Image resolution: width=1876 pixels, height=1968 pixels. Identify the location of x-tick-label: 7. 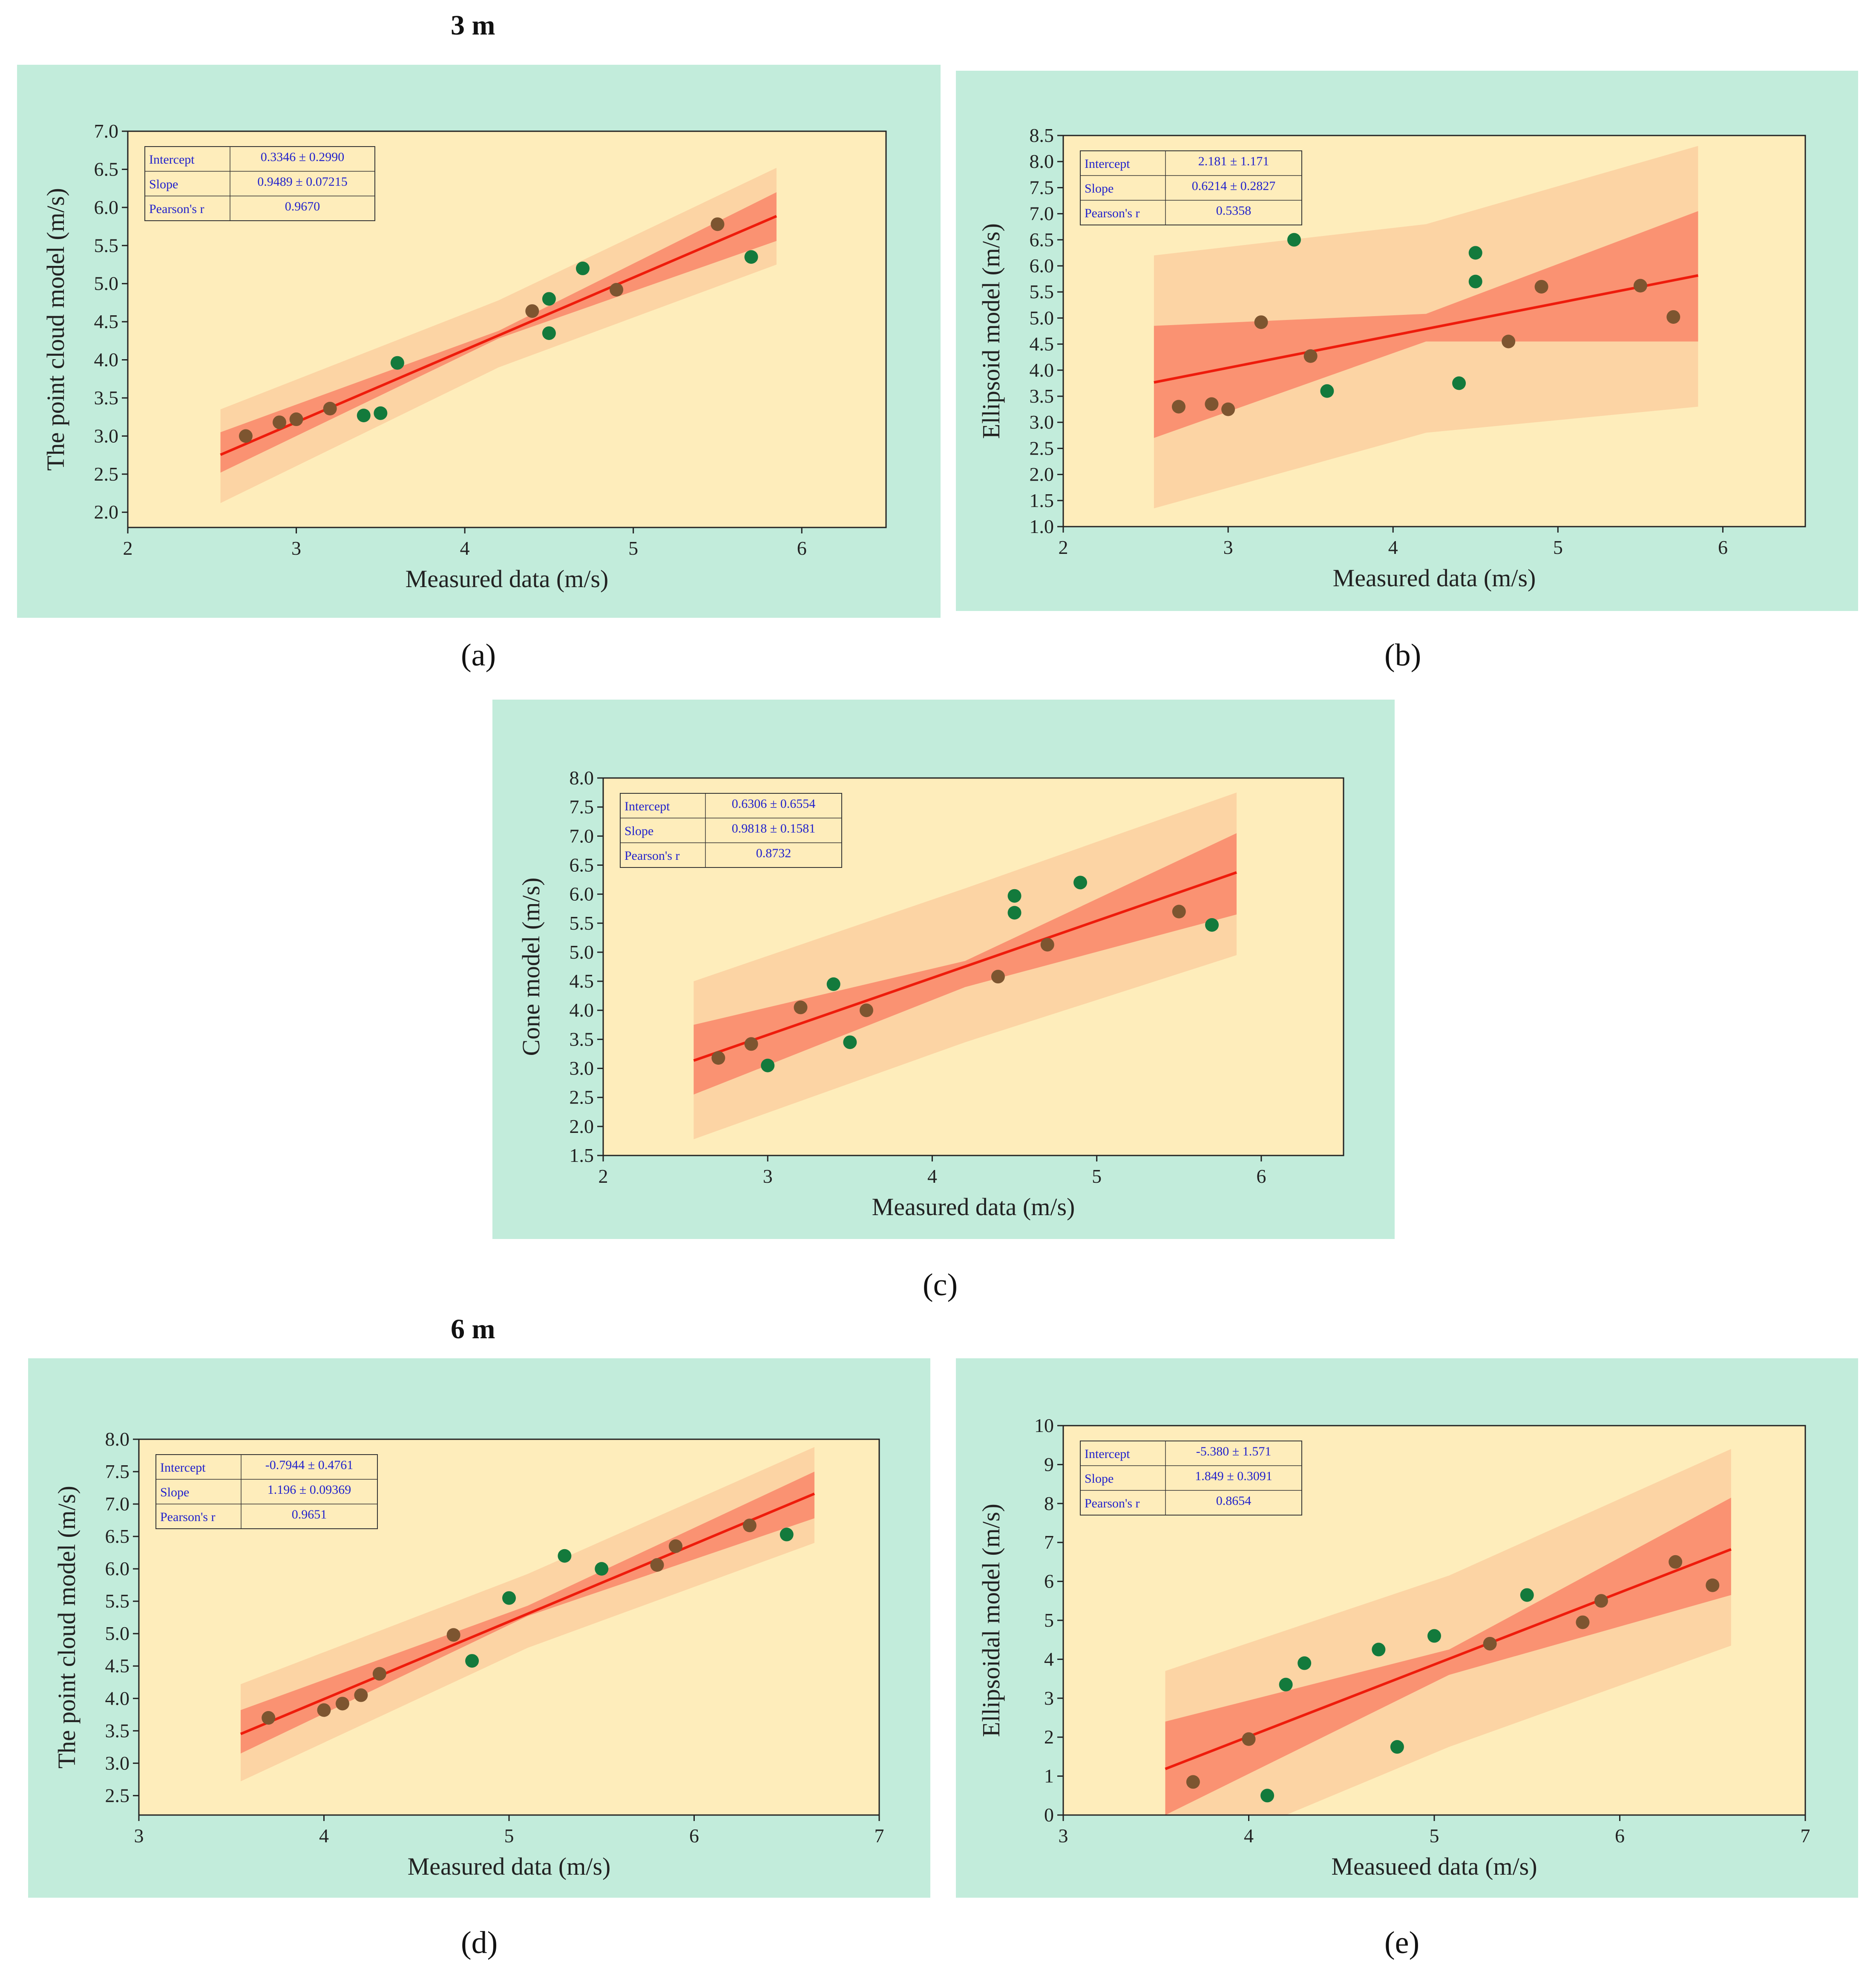
(880, 1836).